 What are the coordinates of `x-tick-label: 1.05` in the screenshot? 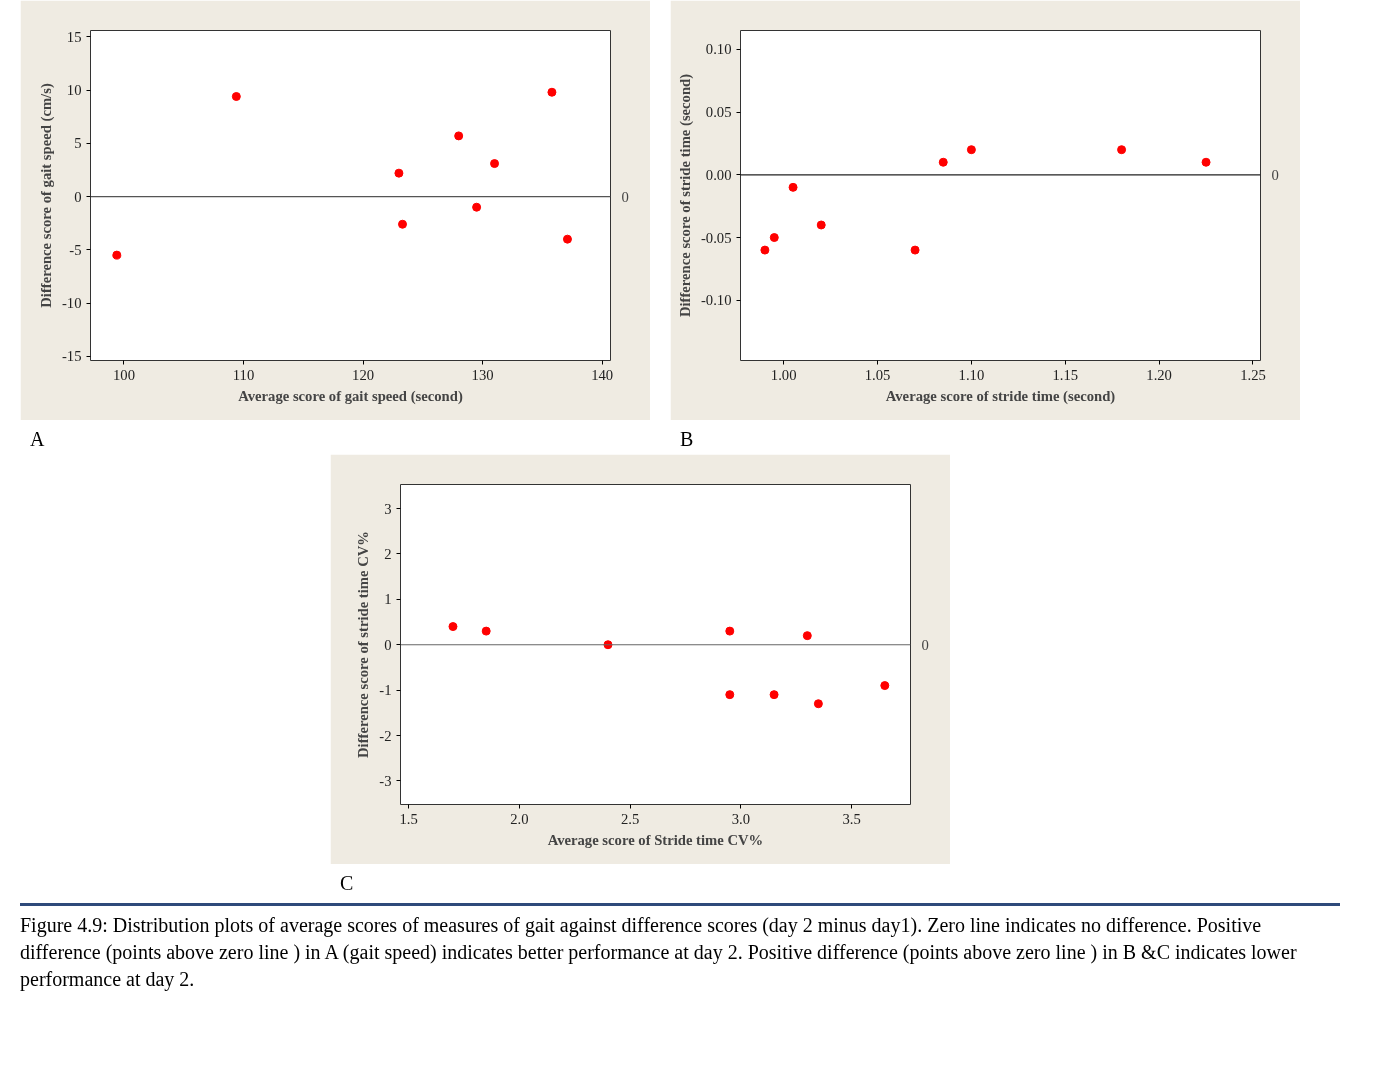 It's located at (877, 374).